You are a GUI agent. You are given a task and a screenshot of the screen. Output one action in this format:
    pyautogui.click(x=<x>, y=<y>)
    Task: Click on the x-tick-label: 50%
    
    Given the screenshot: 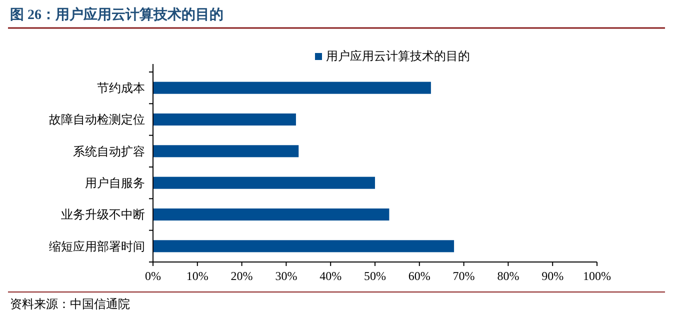 What is the action you would take?
    pyautogui.click(x=375, y=276)
    